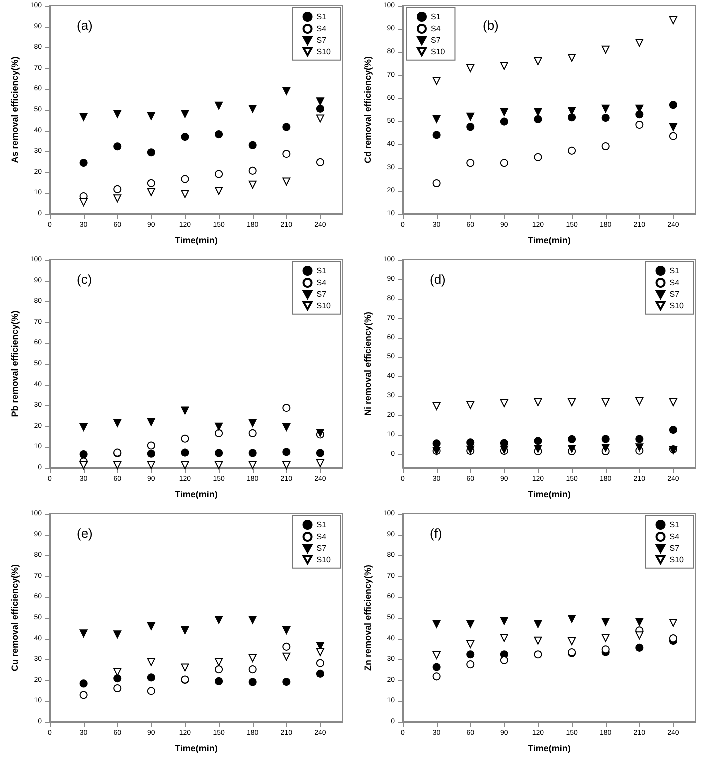  Describe the element at coordinates (84, 279) in the screenshot. I see `text: (c)` at that location.